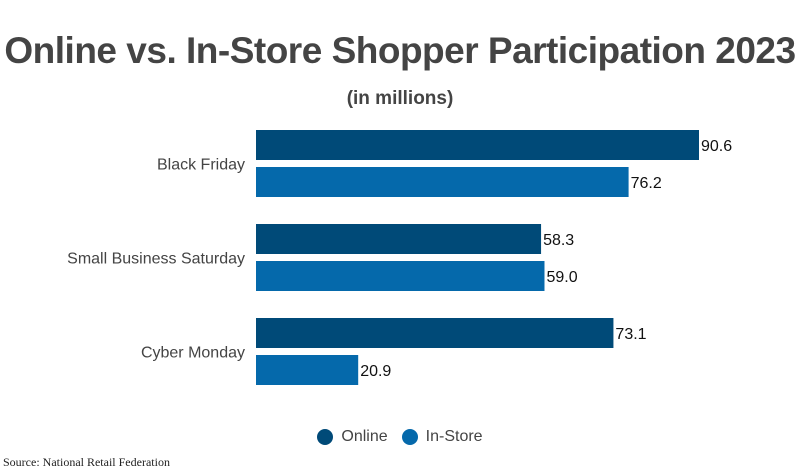 The width and height of the screenshot is (800, 473). Describe the element at coordinates (409, 437) in the screenshot. I see `legend-swatch-in-store` at that location.